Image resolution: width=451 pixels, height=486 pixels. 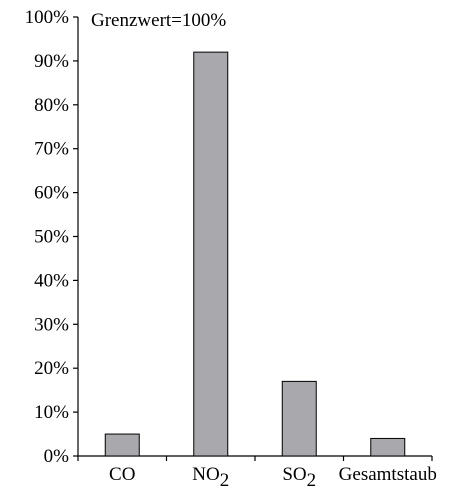 What do you see at coordinates (158, 20) in the screenshot?
I see `limit-annotation: Grenzwert=100%` at bounding box center [158, 20].